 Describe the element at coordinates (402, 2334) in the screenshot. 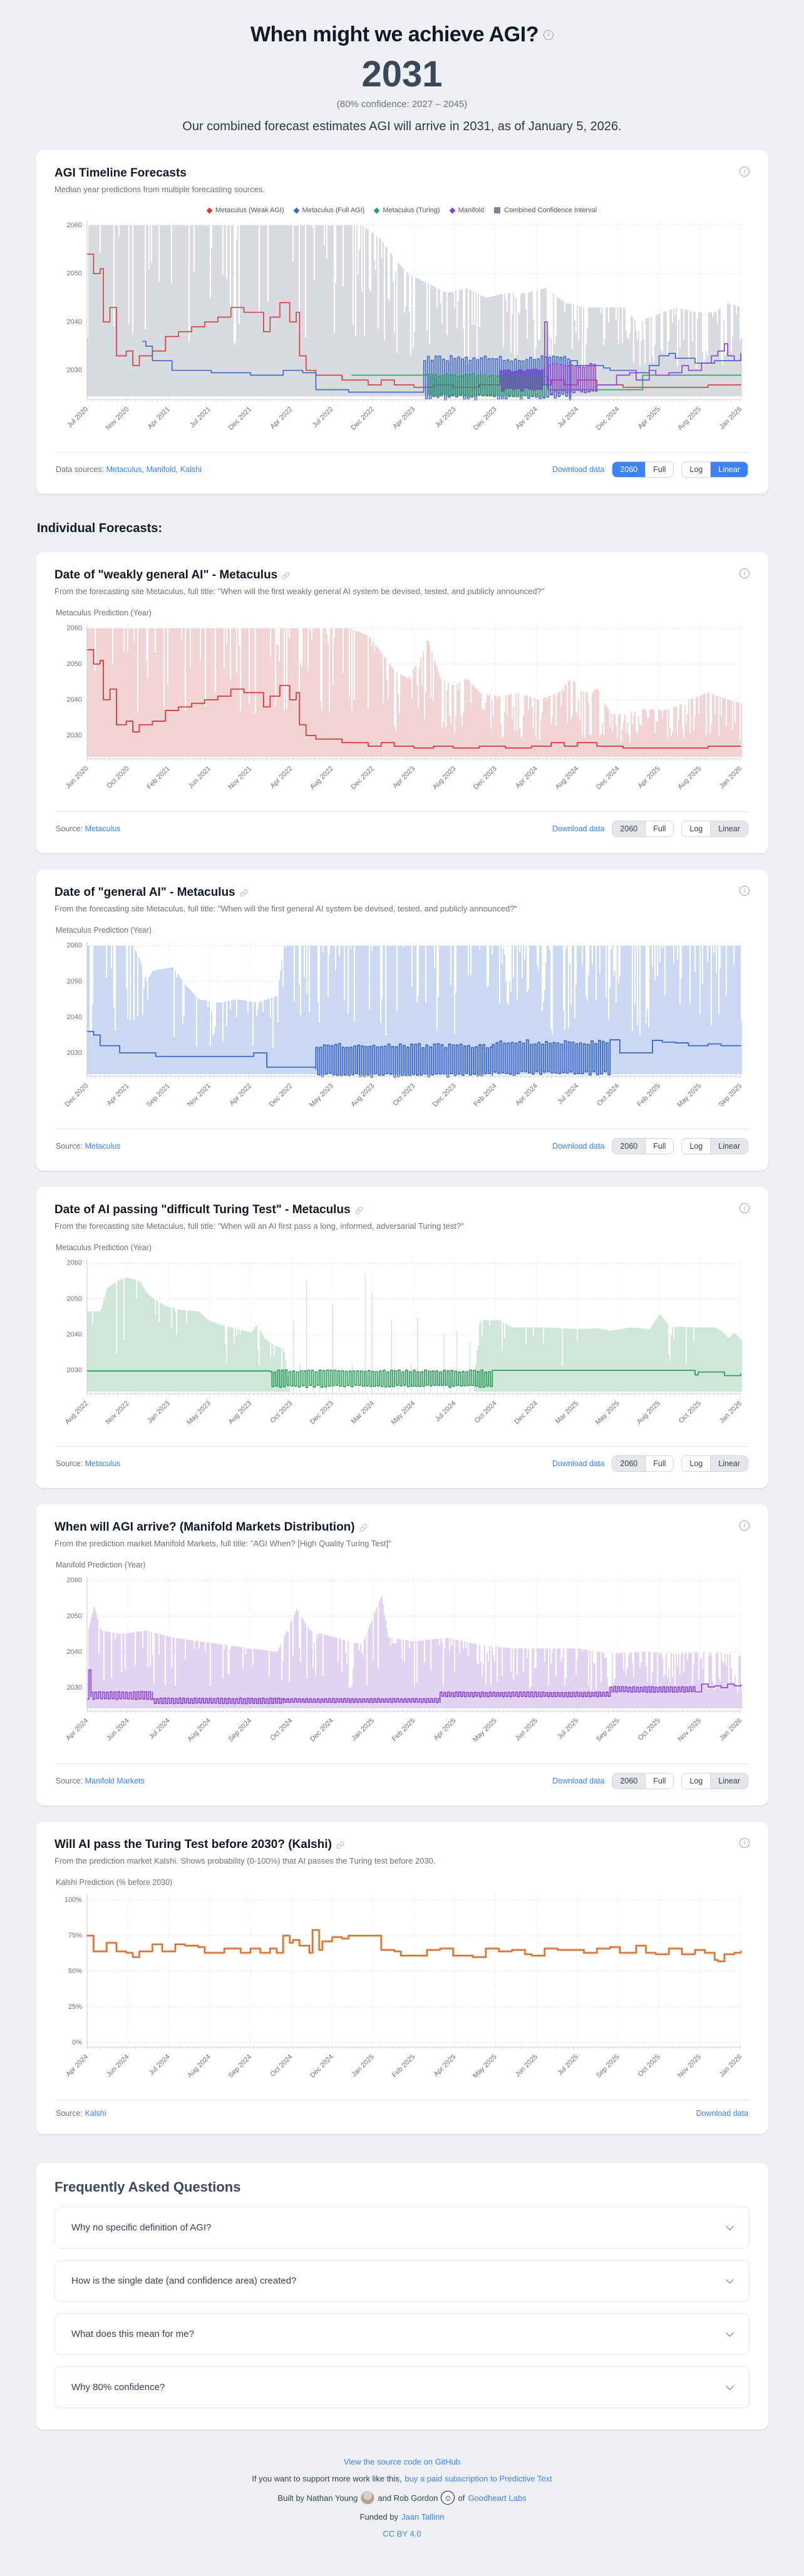

I see `faq-item-meaning: What does this mean for me?` at that location.